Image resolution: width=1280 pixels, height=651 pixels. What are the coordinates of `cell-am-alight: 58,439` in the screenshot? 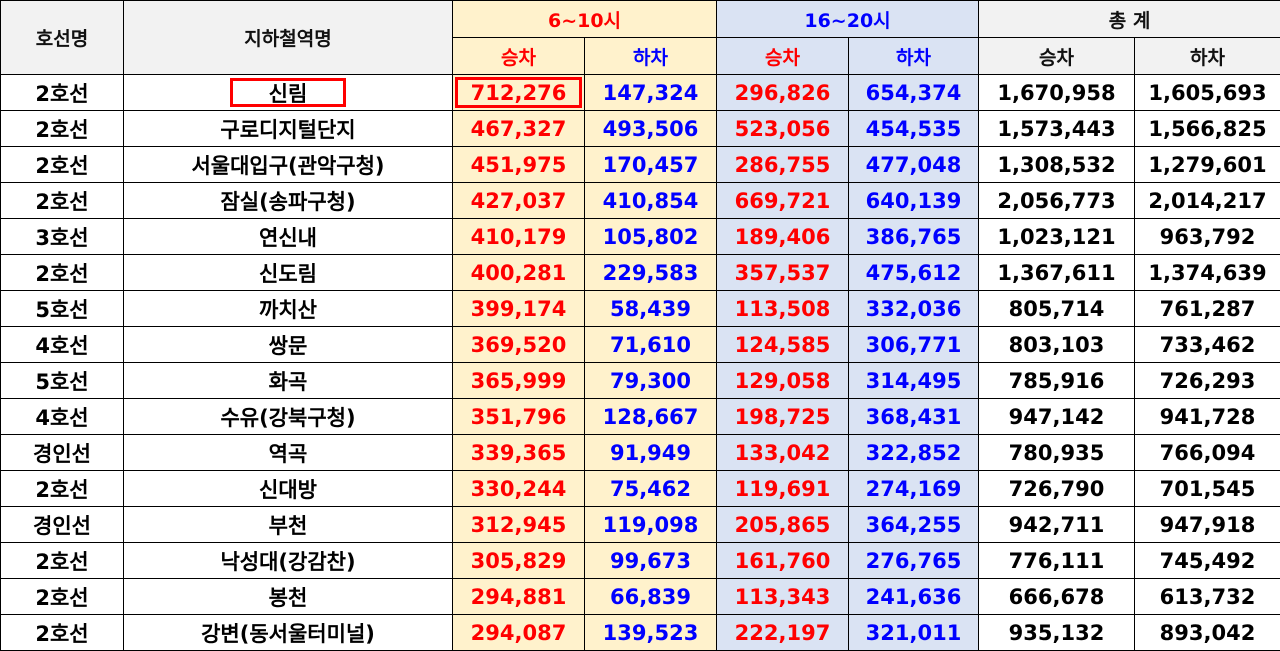 It's located at (651, 309).